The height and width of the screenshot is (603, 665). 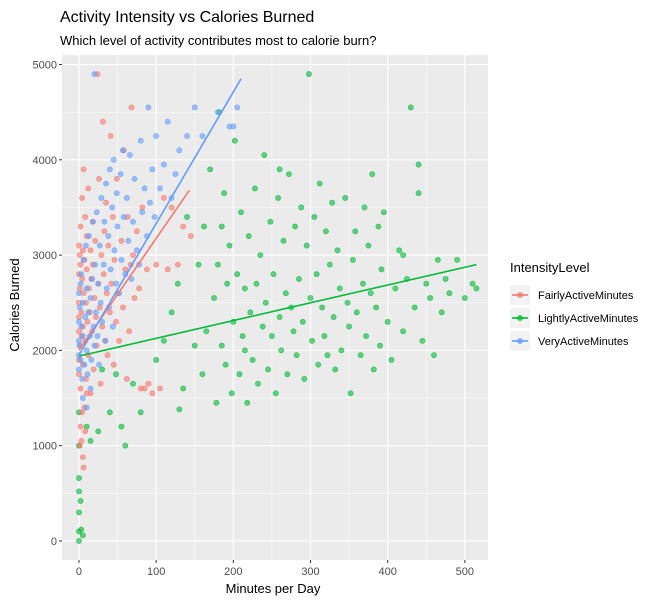 I want to click on y-tick-label: 1000, so click(x=45, y=447).